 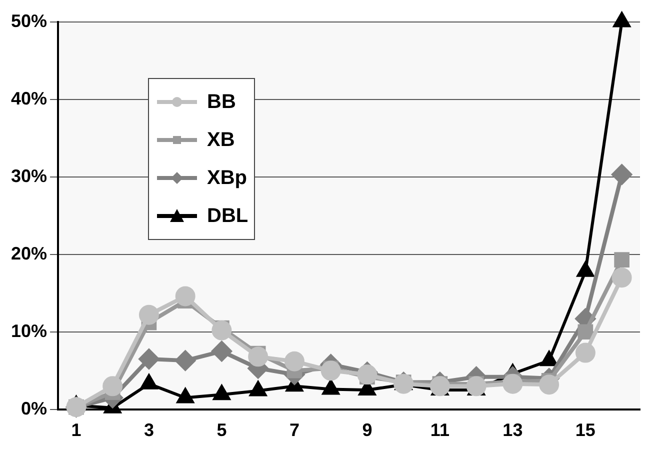 What do you see at coordinates (294, 430) in the screenshot?
I see `x-tick-label: 7` at bounding box center [294, 430].